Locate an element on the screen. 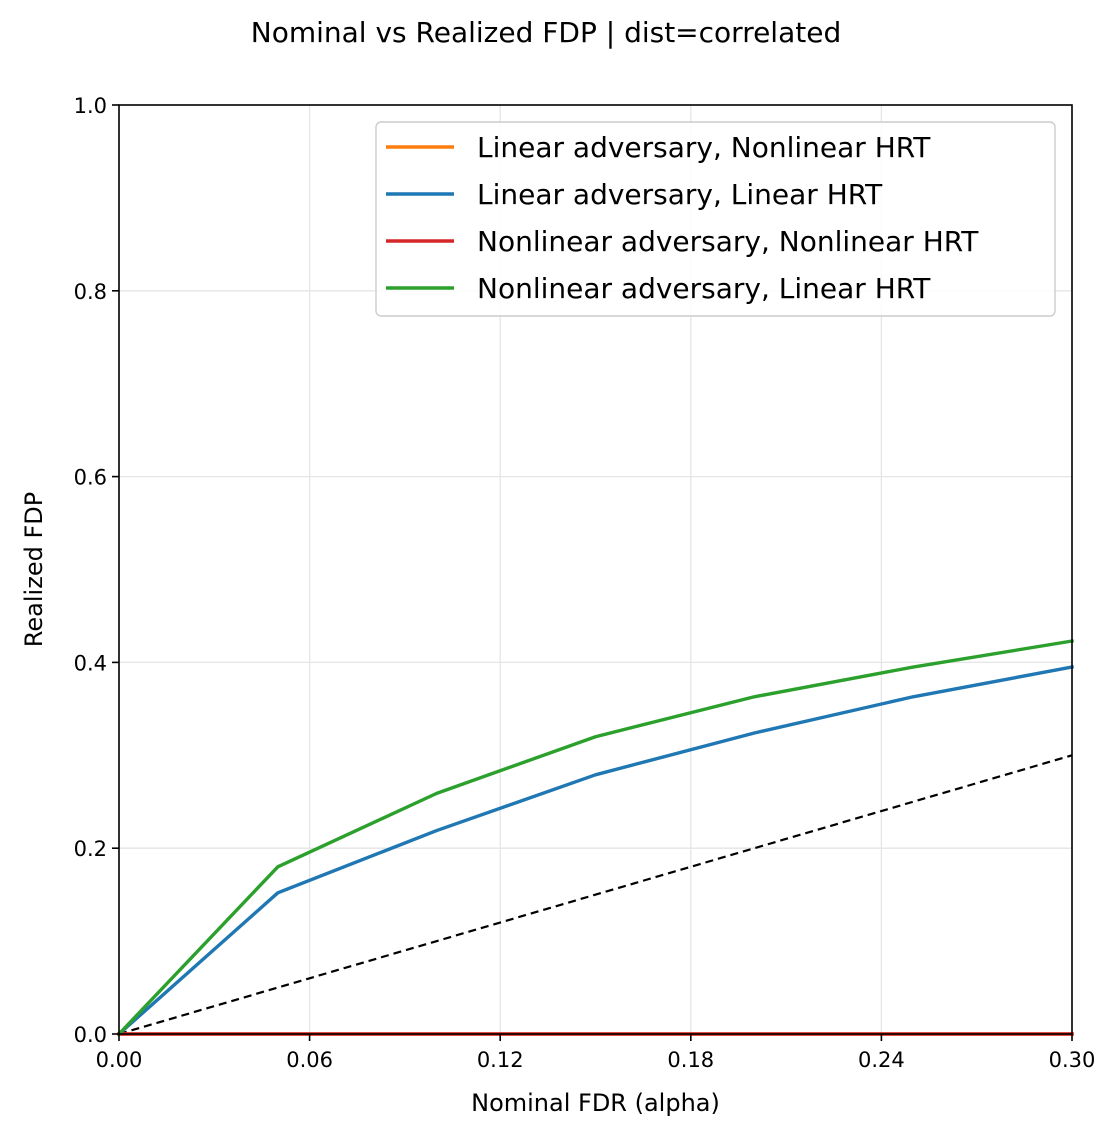 This screenshot has width=1120, height=1136. x-tick-label: 0.00 is located at coordinates (119, 1060).